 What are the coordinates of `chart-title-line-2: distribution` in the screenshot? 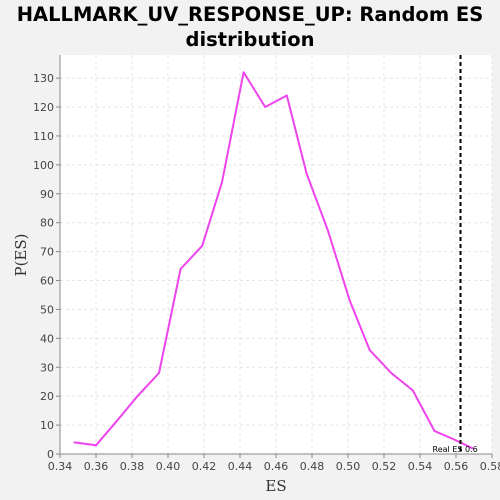 It's located at (250, 39).